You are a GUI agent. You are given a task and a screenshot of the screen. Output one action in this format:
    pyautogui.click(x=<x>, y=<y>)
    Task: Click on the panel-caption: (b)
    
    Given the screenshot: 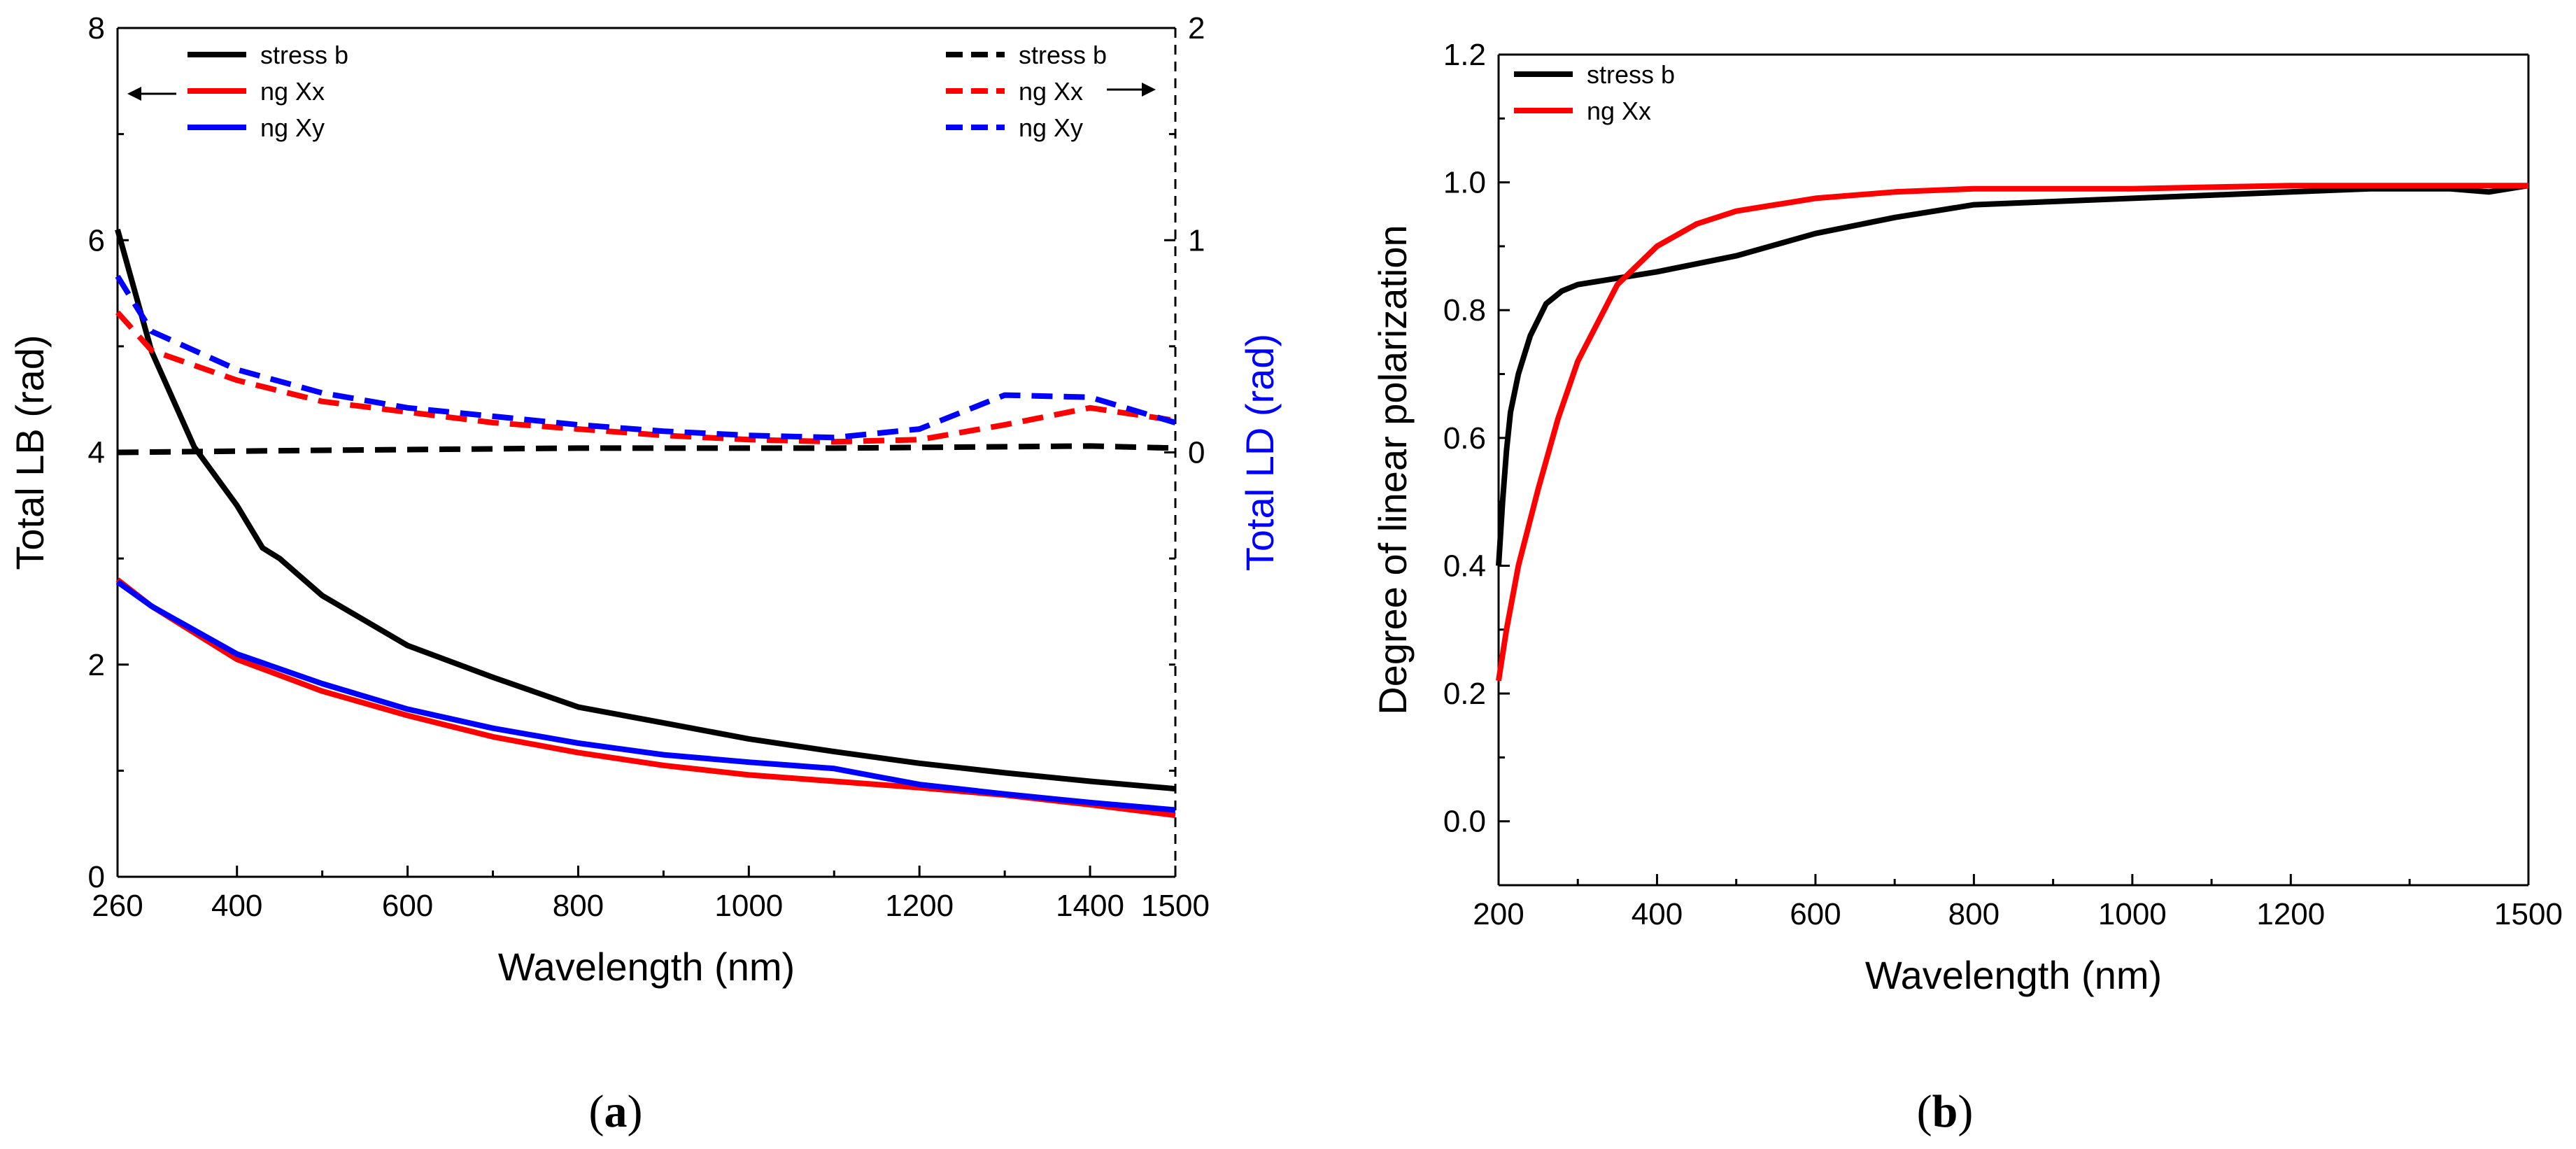 What is the action you would take?
    pyautogui.click(x=1945, y=1111)
    